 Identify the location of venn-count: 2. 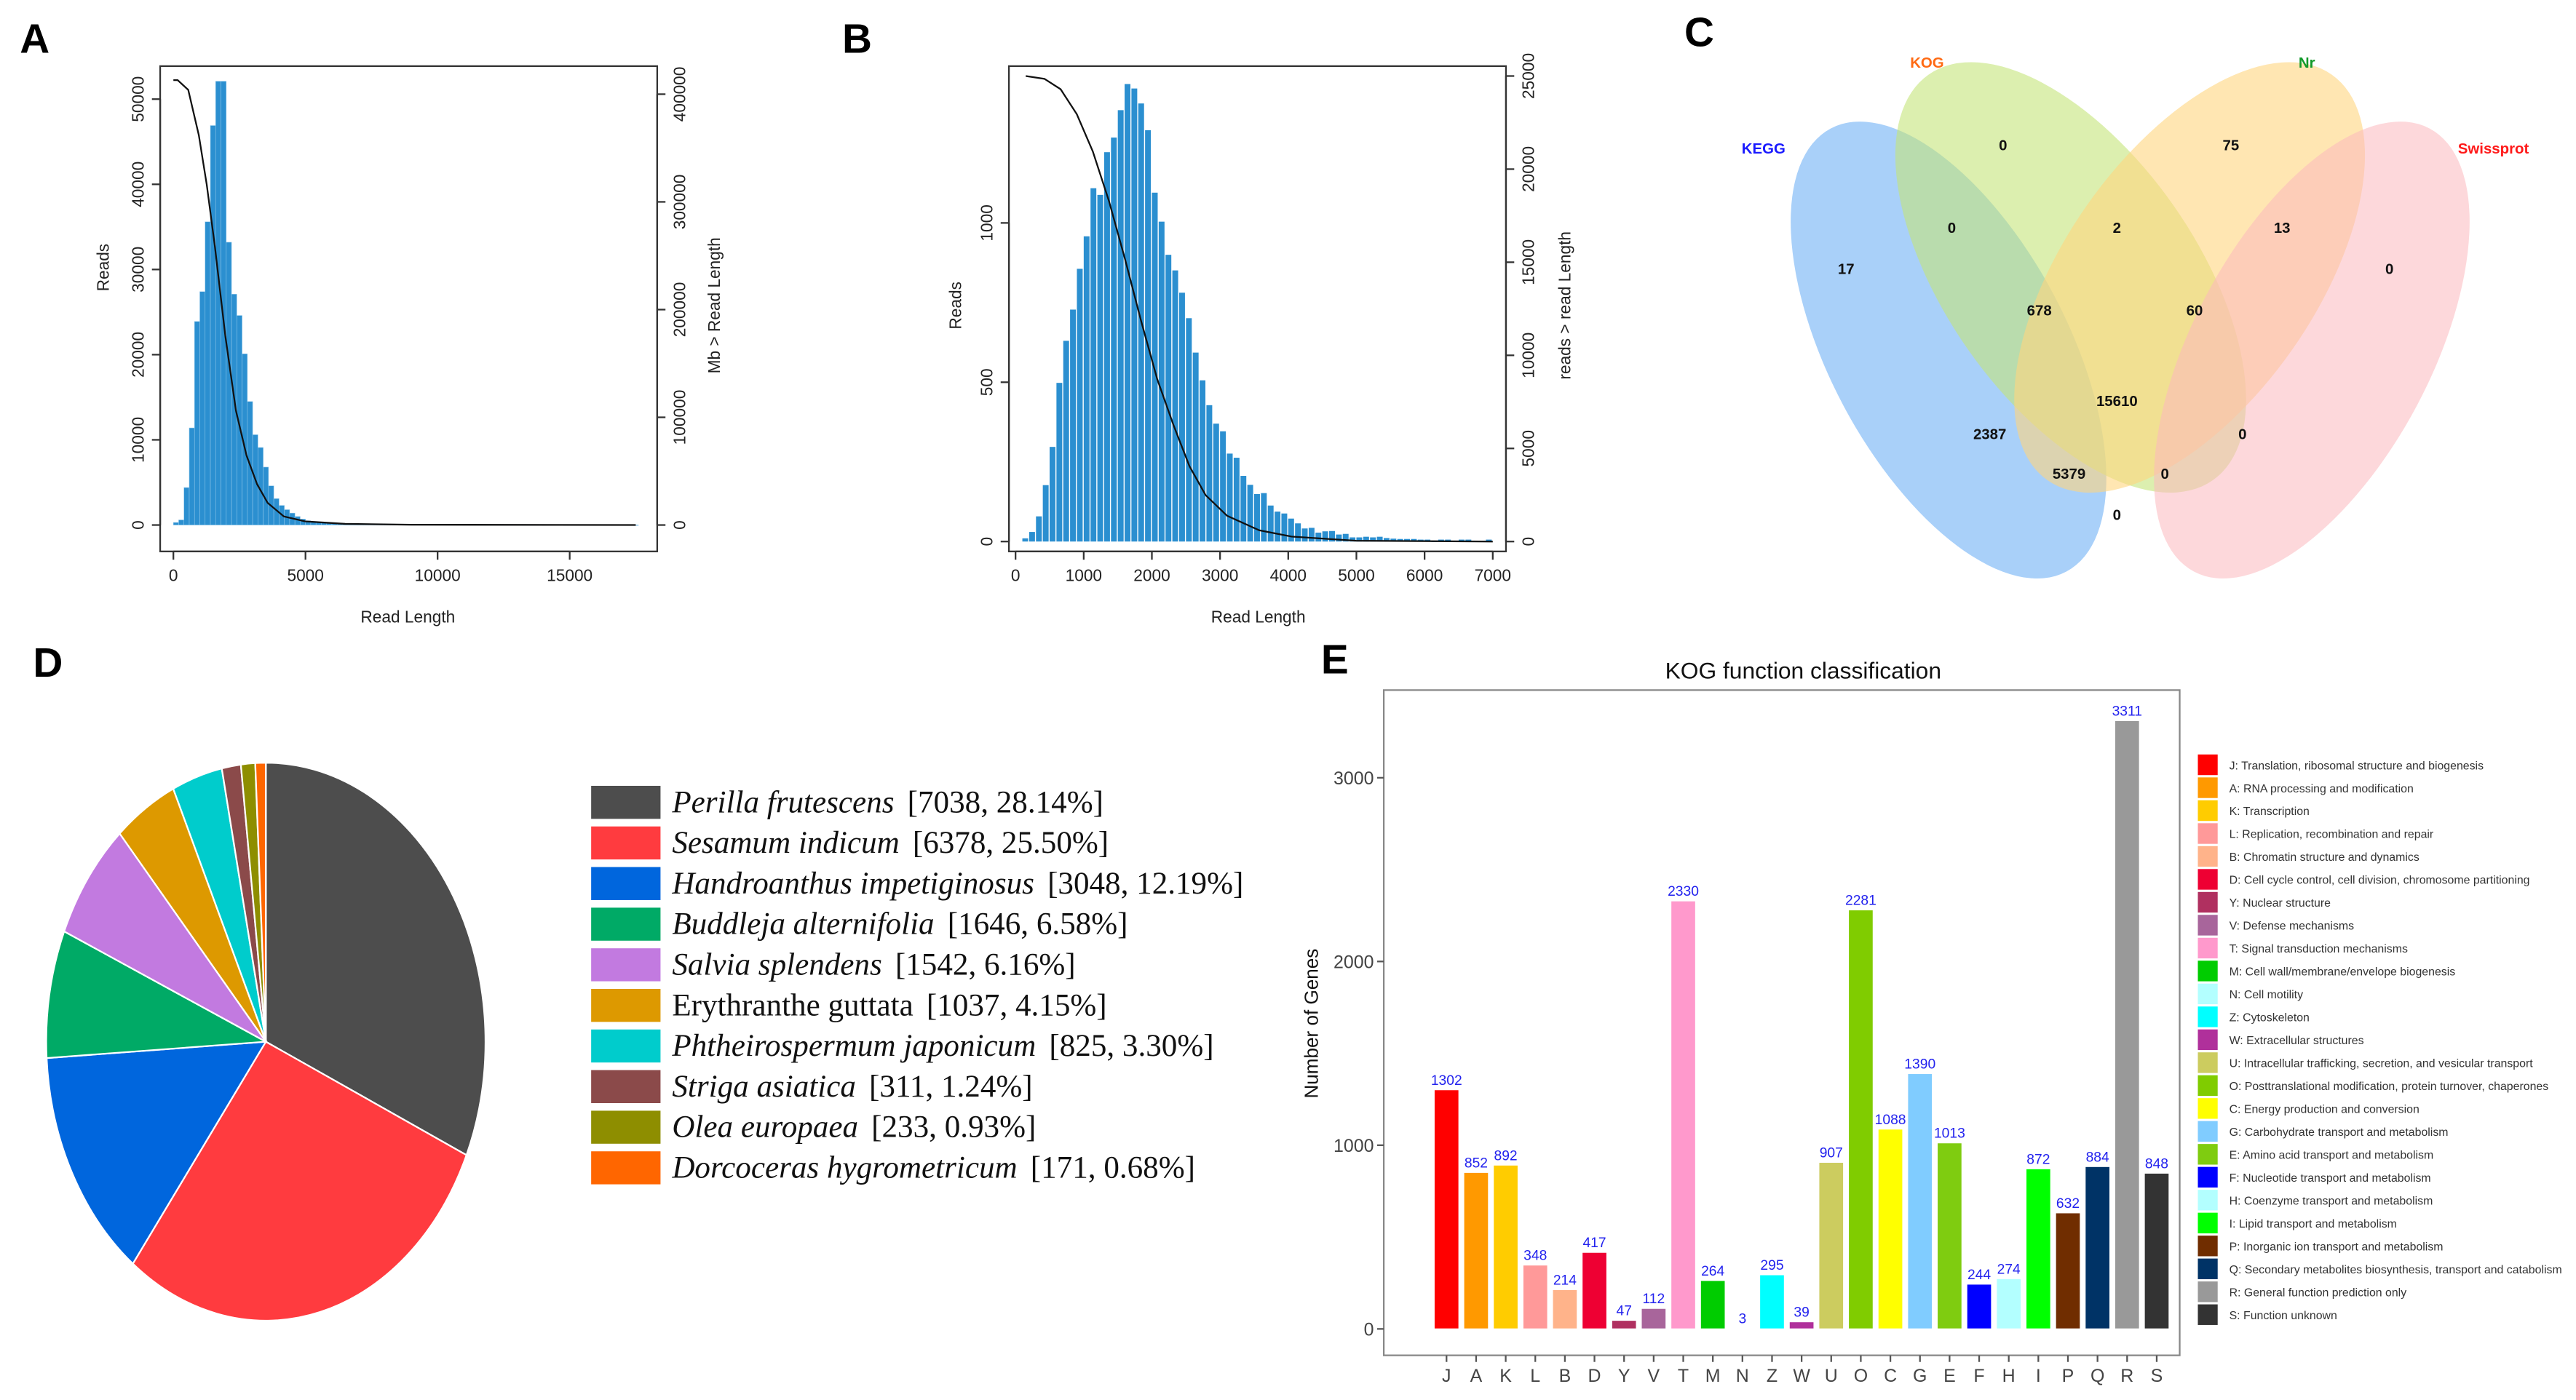
(2117, 228).